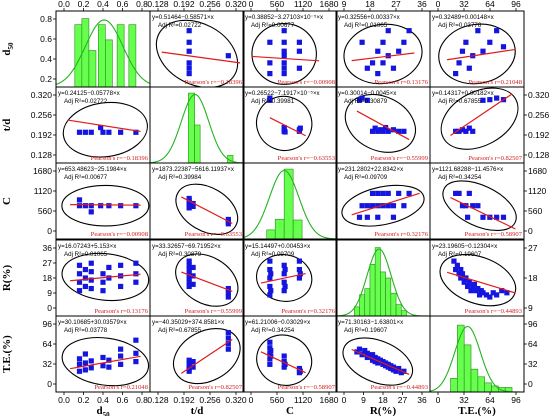  What do you see at coordinates (89, 93) in the screenshot?
I see `fit-equation: y=0.24125−0.05778×x` at bounding box center [89, 93].